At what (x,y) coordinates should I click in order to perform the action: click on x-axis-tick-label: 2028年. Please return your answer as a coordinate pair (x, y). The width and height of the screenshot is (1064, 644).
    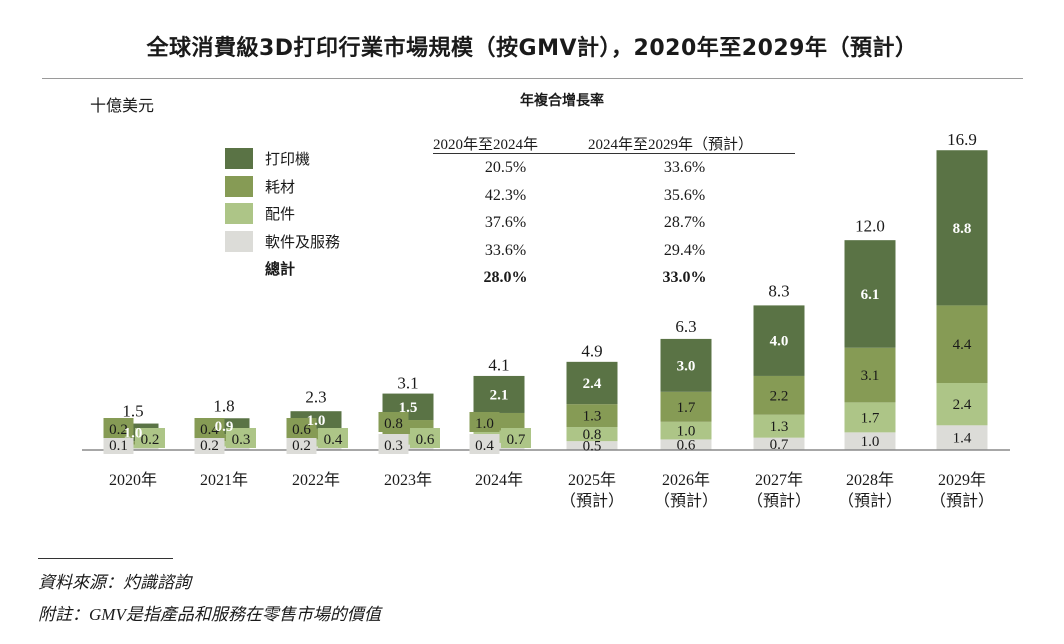
    Looking at the image, I should click on (870, 480).